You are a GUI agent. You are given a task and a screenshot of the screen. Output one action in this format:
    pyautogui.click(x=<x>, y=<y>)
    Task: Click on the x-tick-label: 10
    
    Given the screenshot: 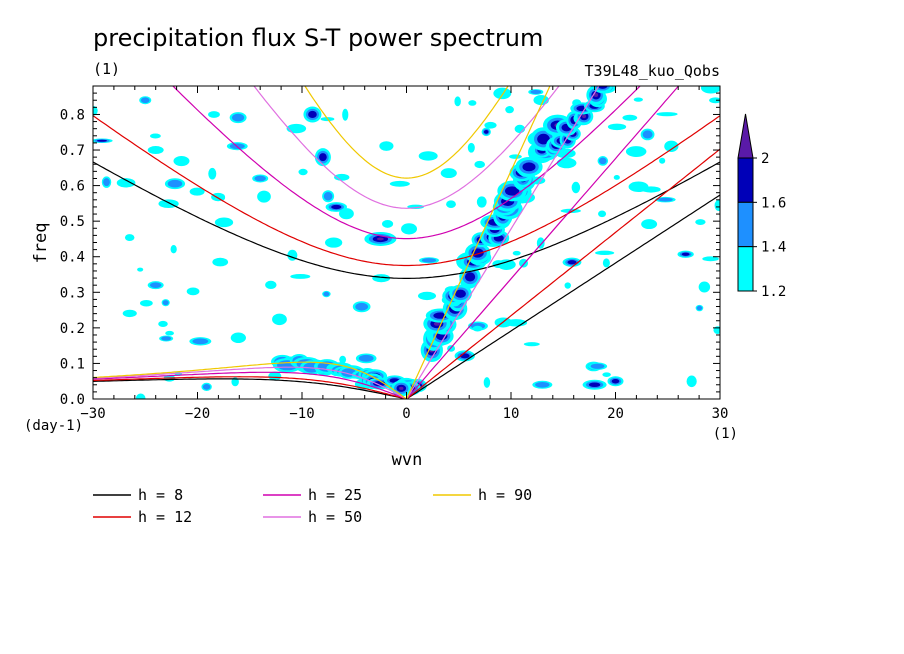 What is the action you would take?
    pyautogui.click(x=511, y=414)
    